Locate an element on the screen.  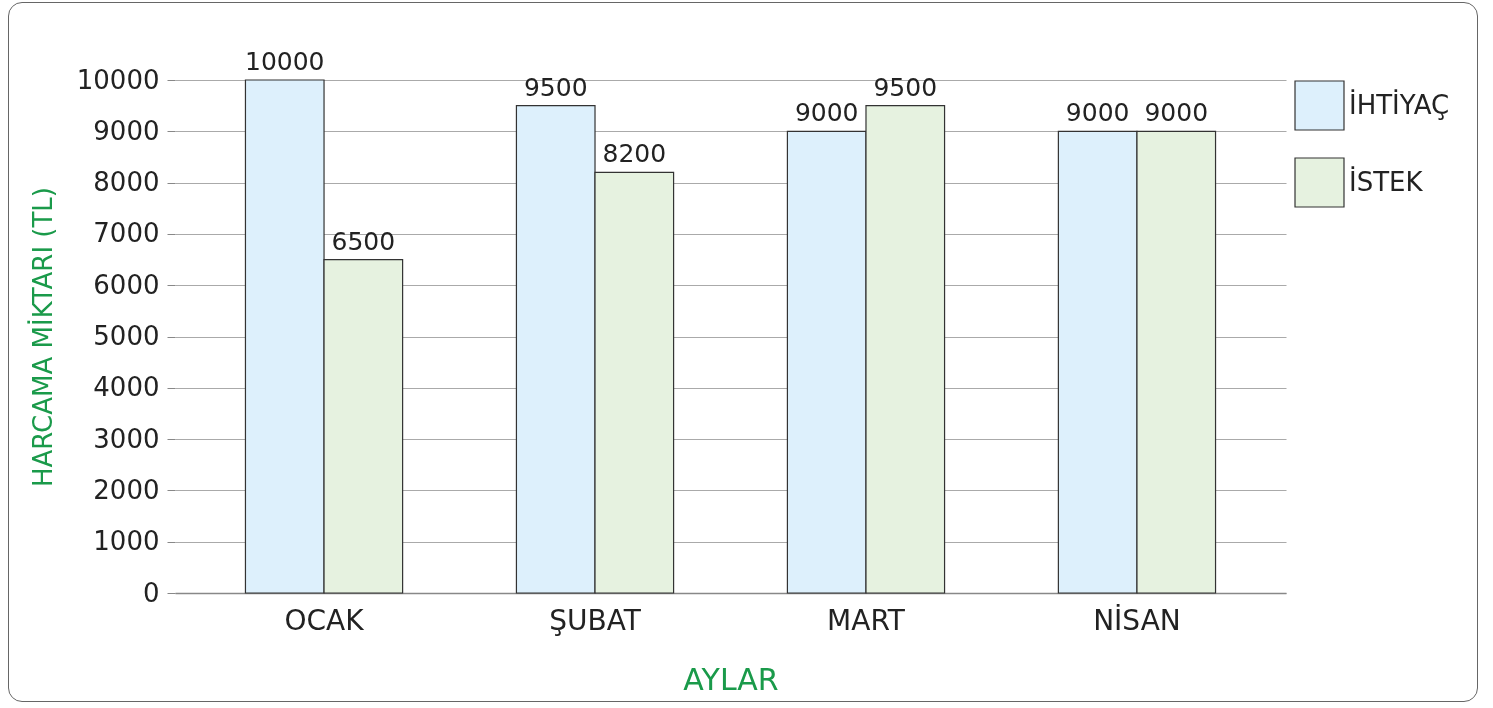
x-tick-label: OCAK is located at coordinates (324, 620).